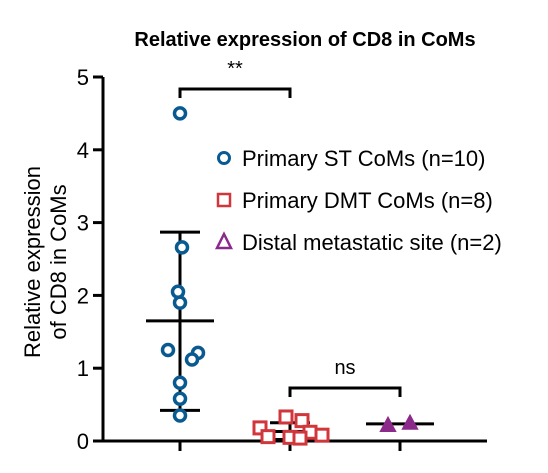  What do you see at coordinates (224, 240) in the screenshot?
I see `legend-marker-triangle` at bounding box center [224, 240].